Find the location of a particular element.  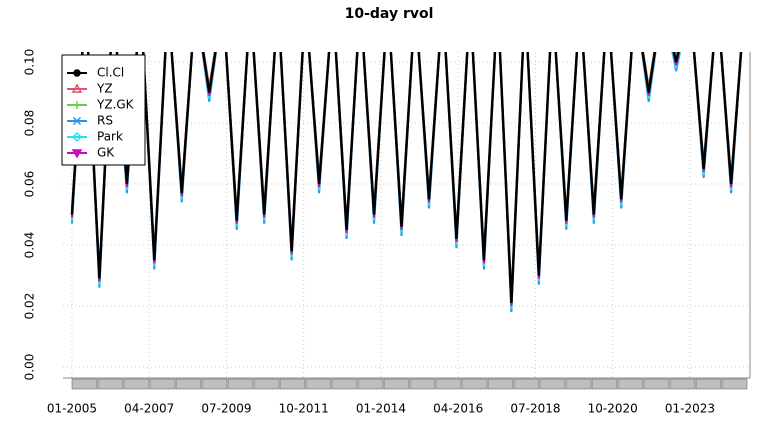

legend-label: GK is located at coordinates (106, 153).